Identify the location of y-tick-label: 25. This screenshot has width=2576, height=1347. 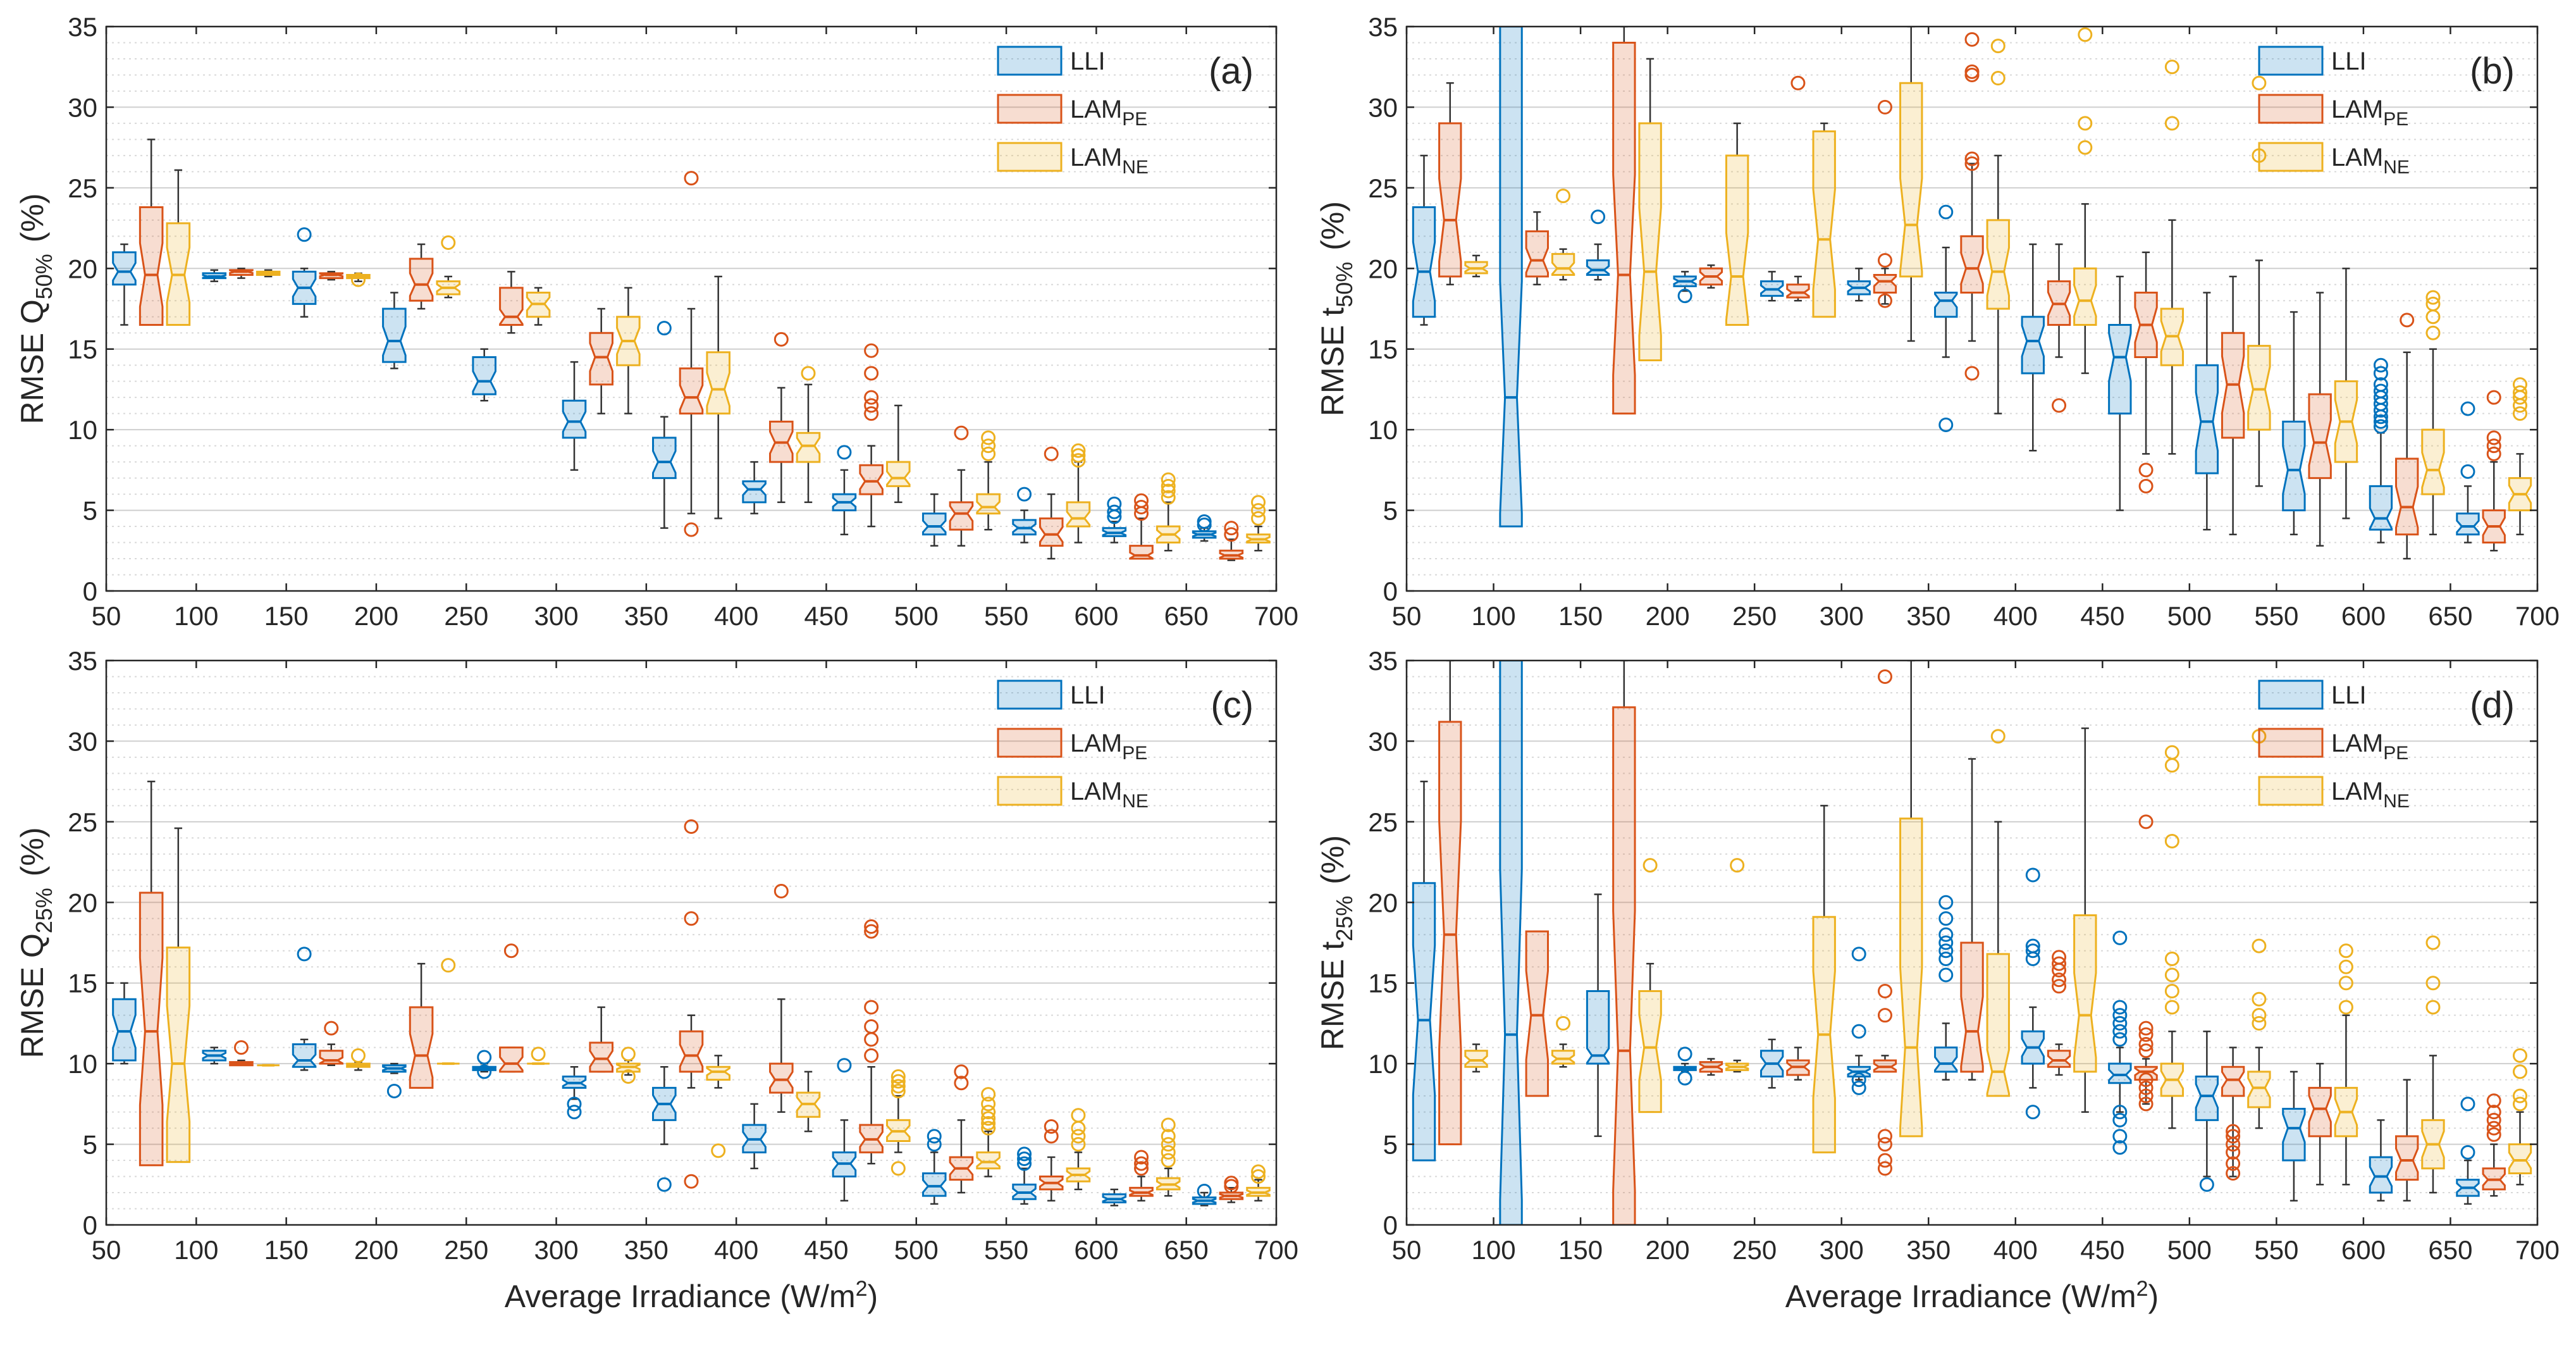
(82, 188).